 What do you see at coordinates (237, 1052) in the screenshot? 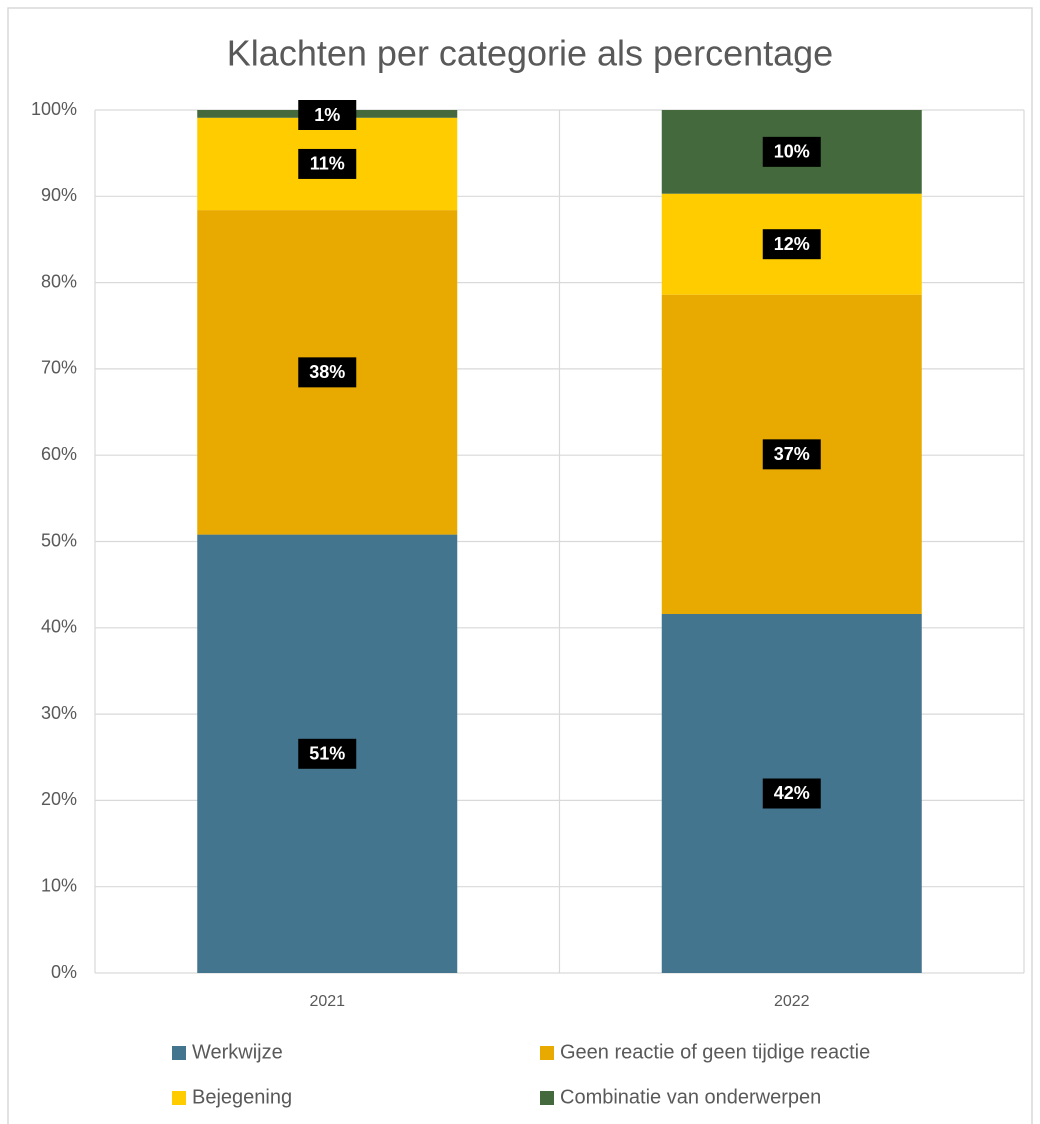
I see `legend-label: Werkwijze` at bounding box center [237, 1052].